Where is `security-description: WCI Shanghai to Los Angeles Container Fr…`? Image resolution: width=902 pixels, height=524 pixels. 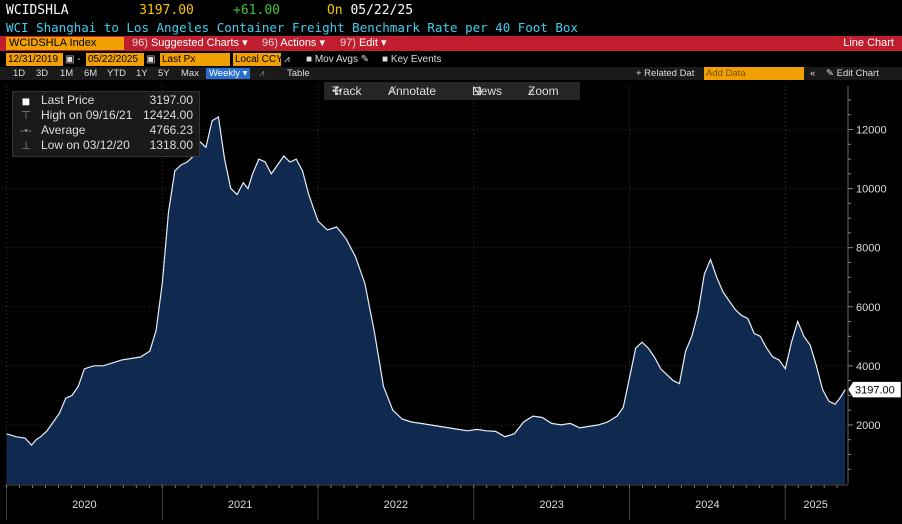
security-description: WCI Shanghai to Los Angeles Container Fr… is located at coordinates (292, 27).